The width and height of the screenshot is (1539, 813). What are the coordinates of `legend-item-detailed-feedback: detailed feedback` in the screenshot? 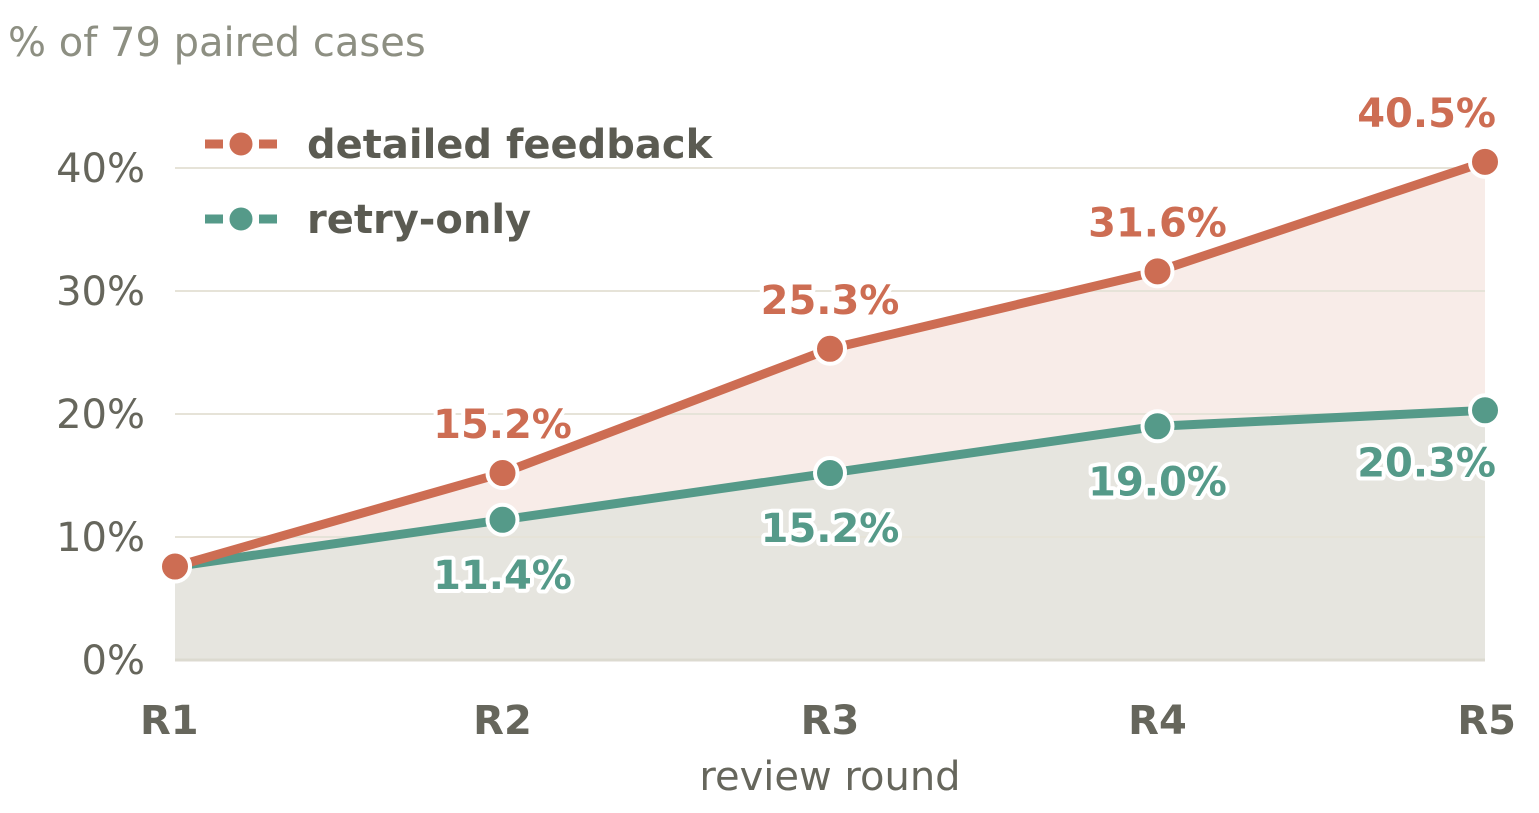 It's located at (459, 145).